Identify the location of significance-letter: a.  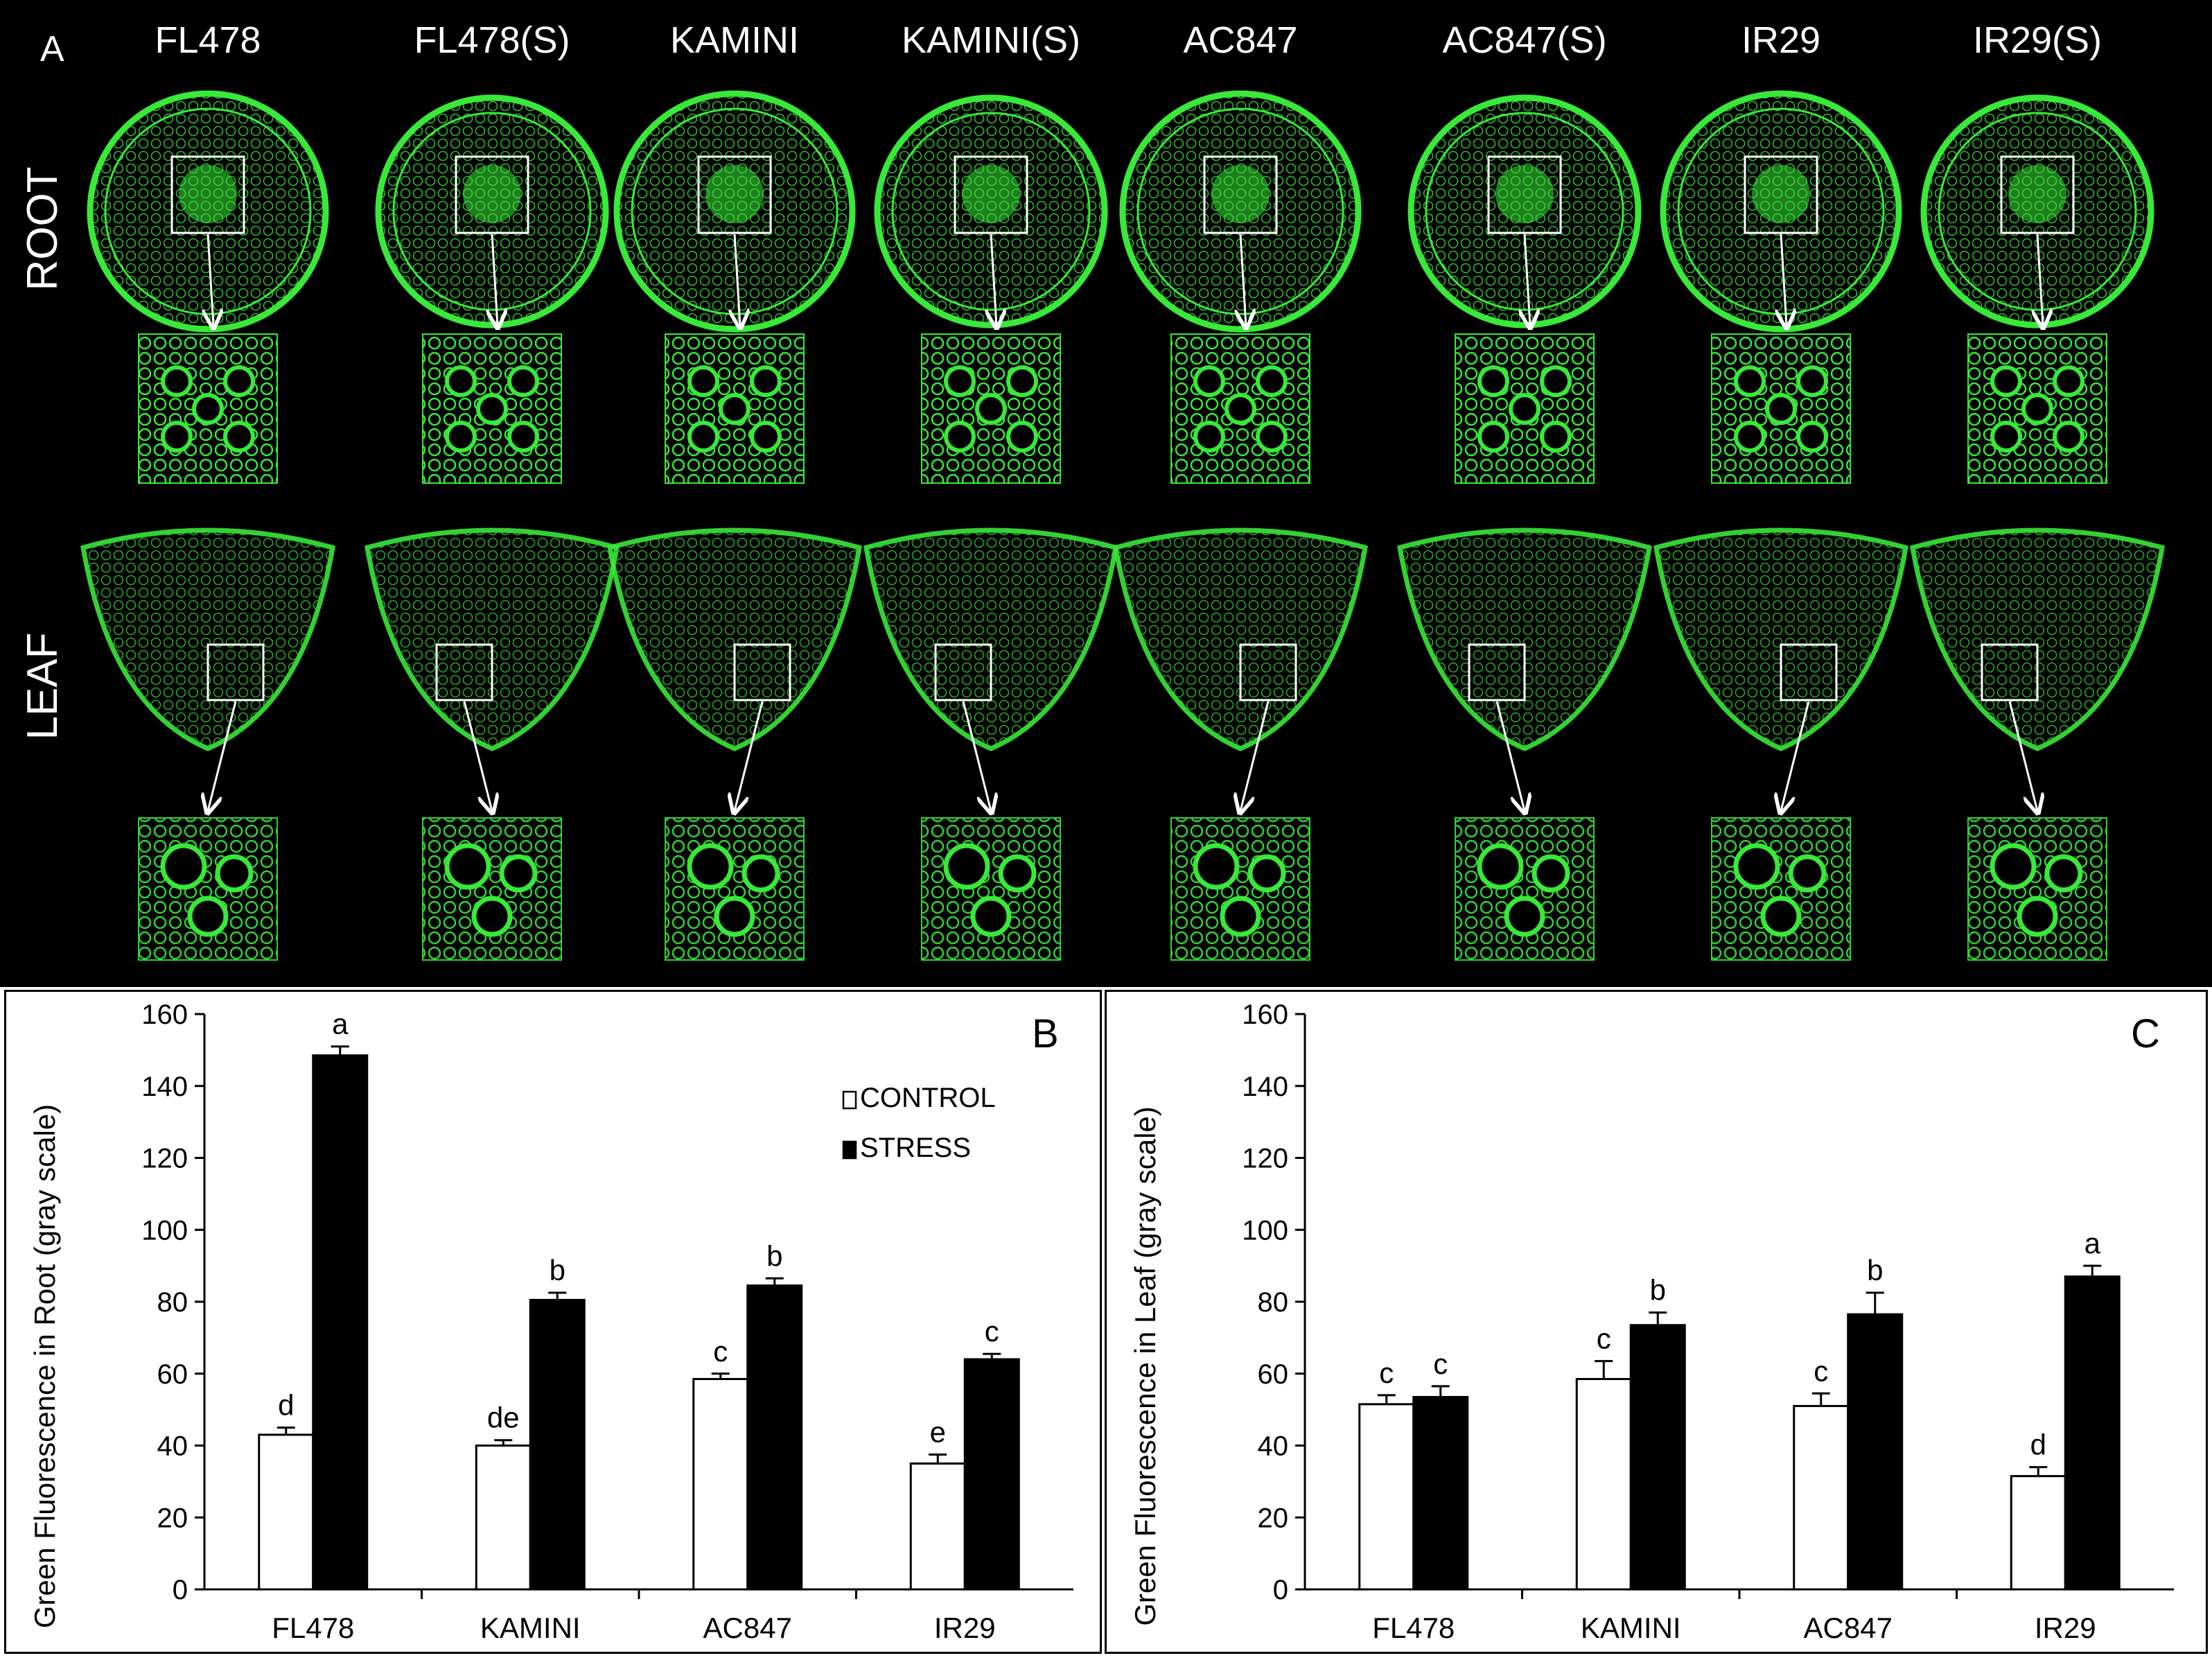
(2092, 1243).